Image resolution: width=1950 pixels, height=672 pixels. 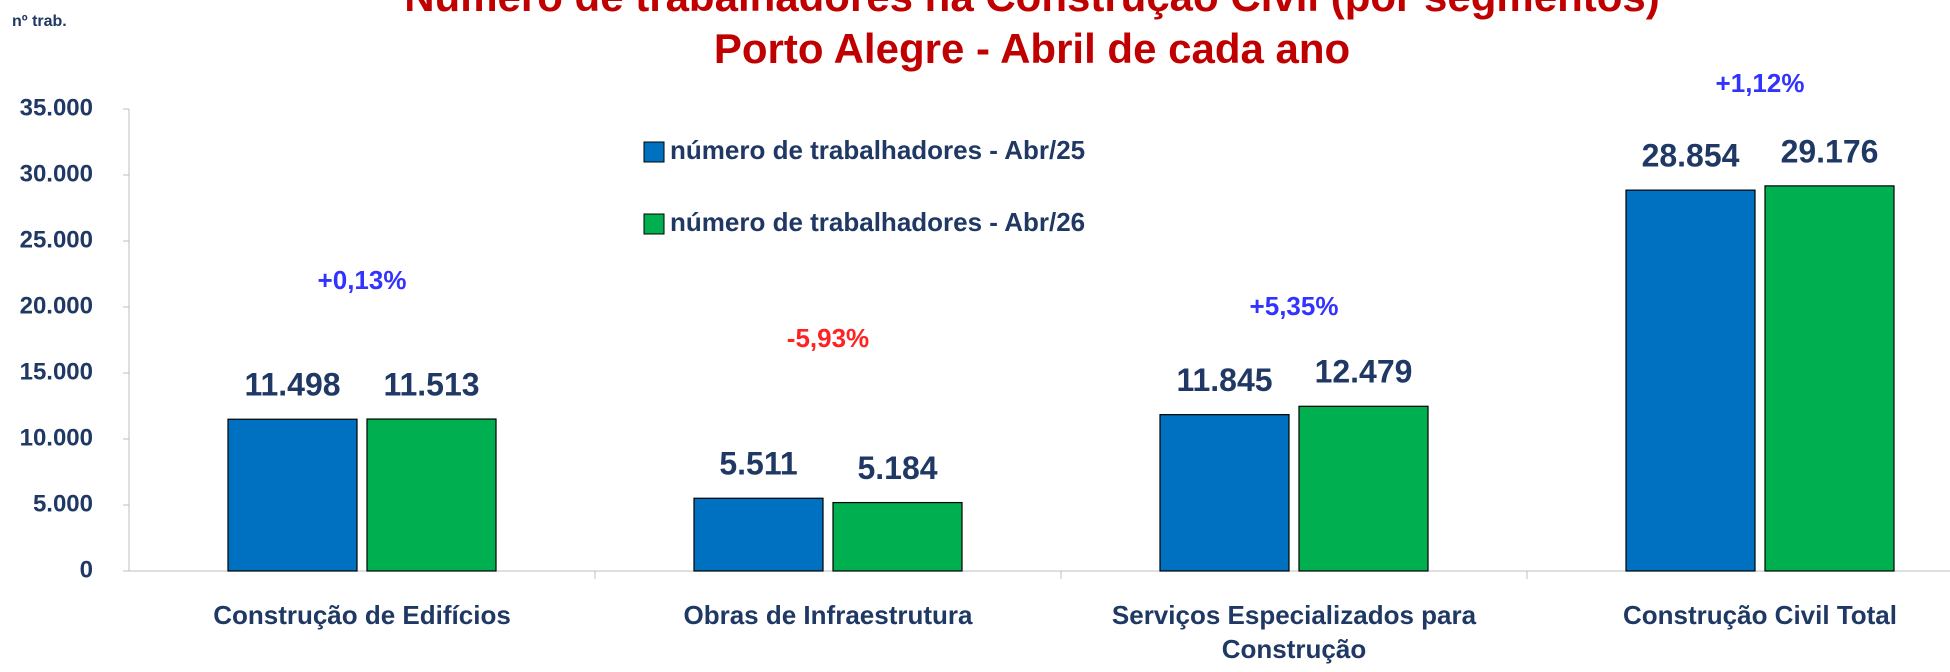 I want to click on x-tick-label: Obras de Infraestrutura, so click(x=829, y=615).